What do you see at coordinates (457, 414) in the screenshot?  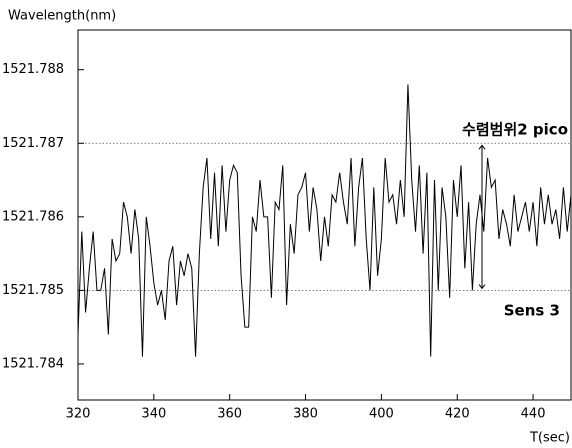 I see `x-tick-label: 420` at bounding box center [457, 414].